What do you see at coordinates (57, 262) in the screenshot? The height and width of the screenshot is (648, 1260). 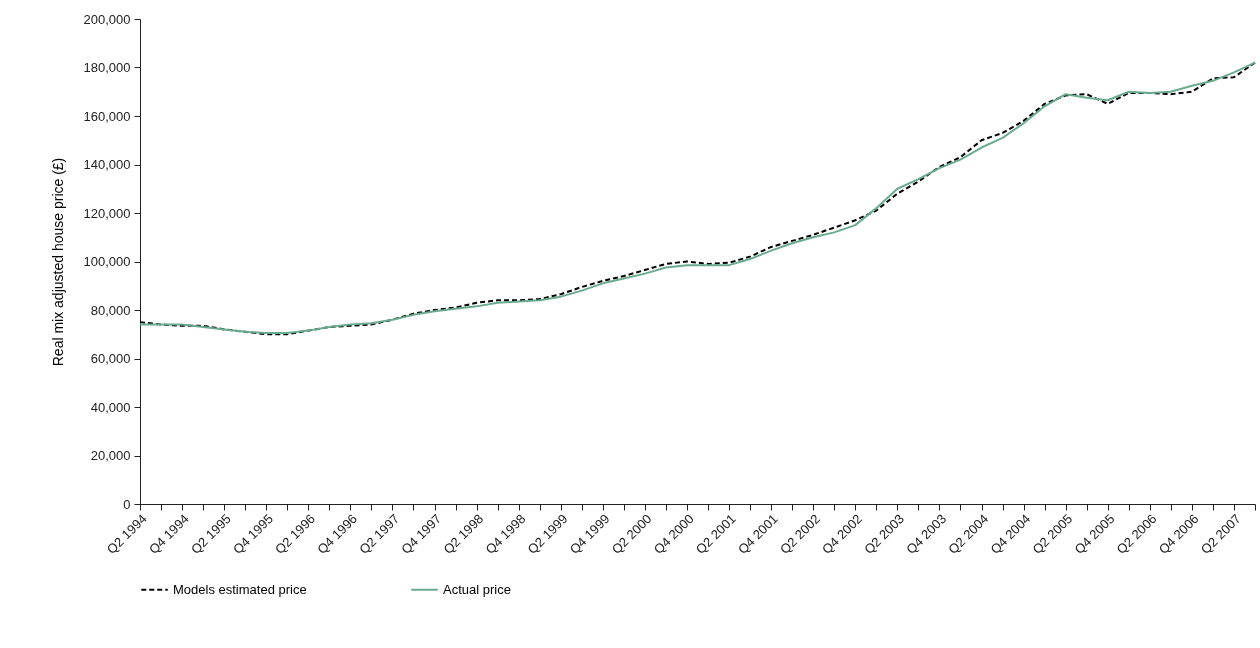 I see `y-axis-title: Real mix adjusted house price (£)` at bounding box center [57, 262].